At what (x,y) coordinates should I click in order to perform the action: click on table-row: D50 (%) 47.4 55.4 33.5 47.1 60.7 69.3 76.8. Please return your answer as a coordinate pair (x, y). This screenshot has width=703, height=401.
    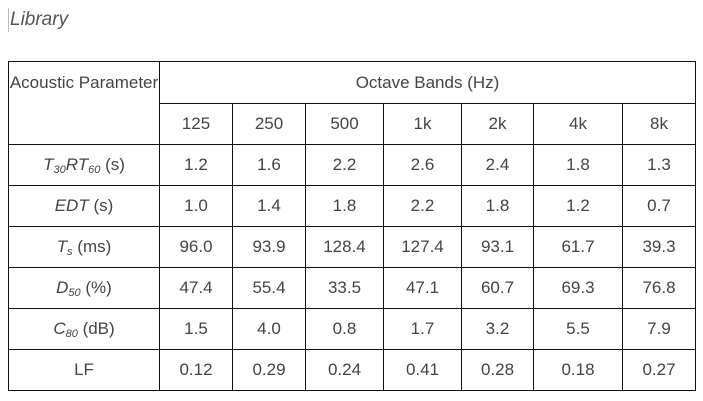
    Looking at the image, I should click on (352, 288).